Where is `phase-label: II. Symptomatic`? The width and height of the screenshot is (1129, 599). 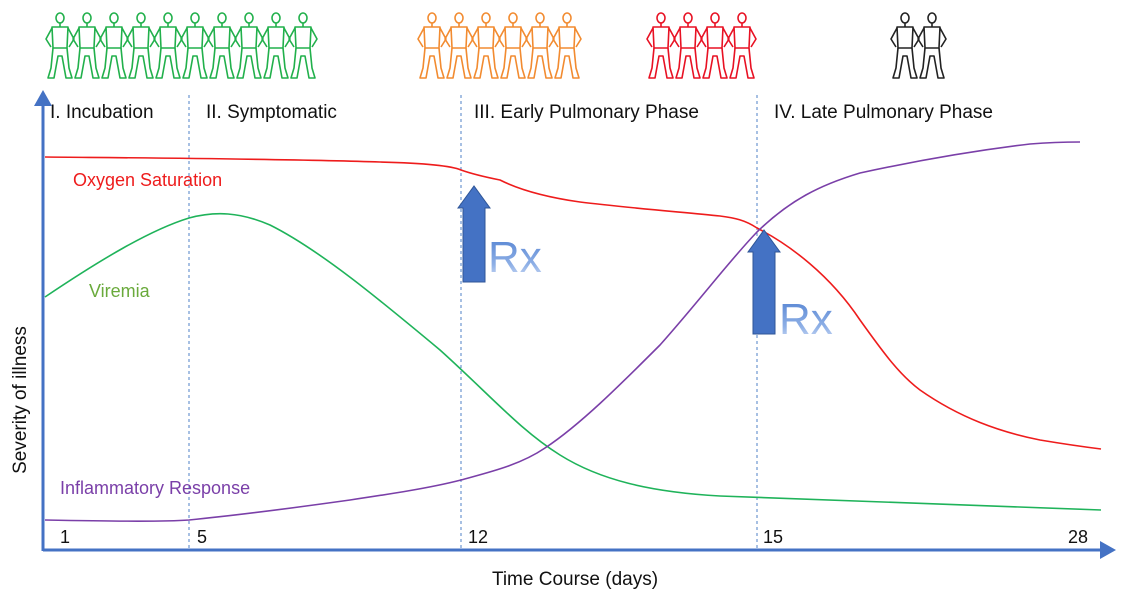
phase-label: II. Symptomatic is located at coordinates (271, 112).